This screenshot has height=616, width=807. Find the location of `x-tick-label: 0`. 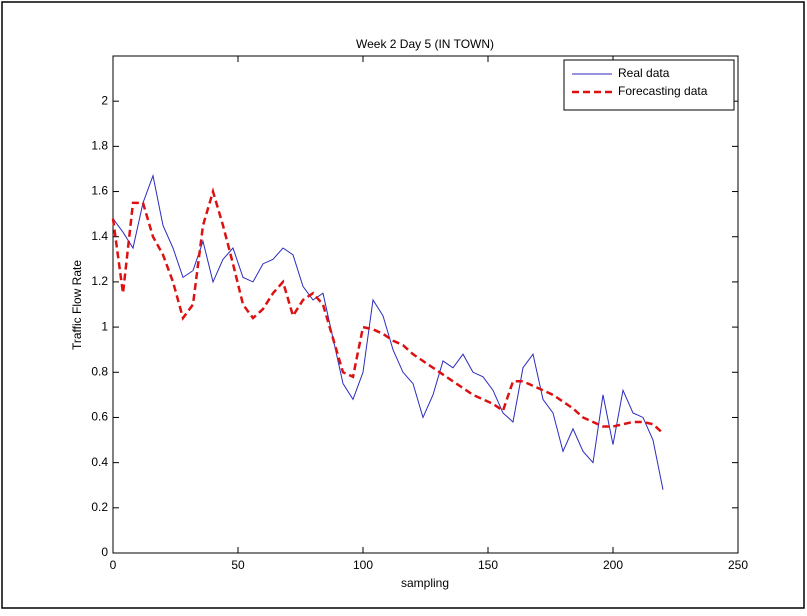

x-tick-label: 0 is located at coordinates (113, 565).